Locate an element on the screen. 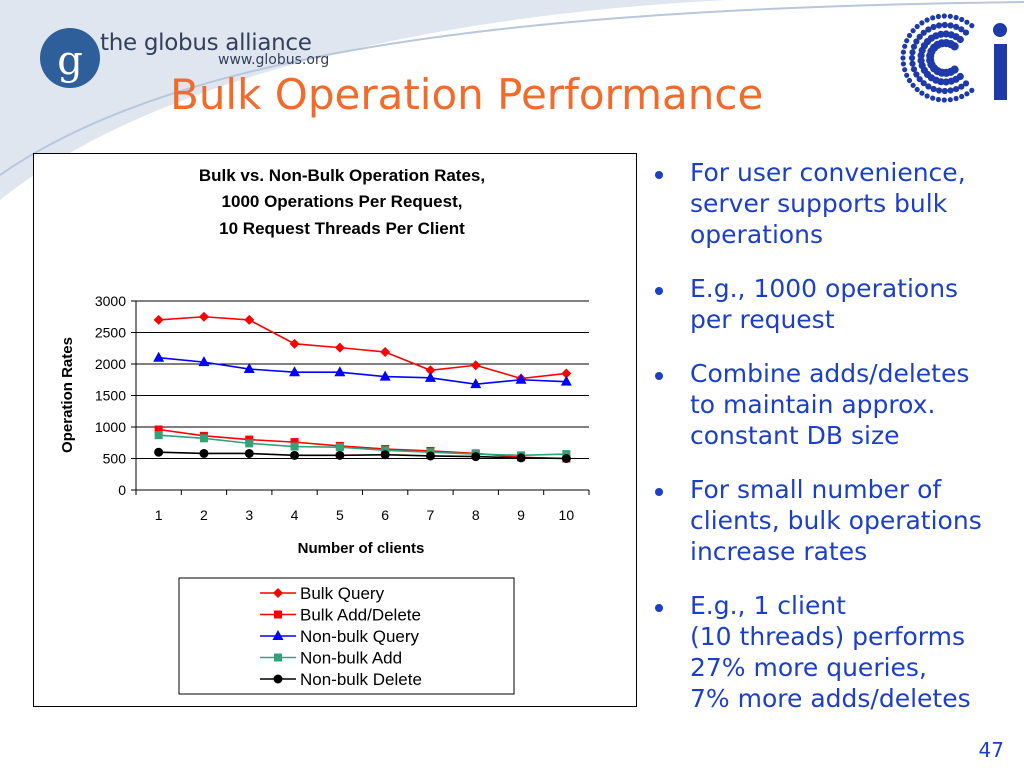  legend-item: Non-bulk Query is located at coordinates (340, 636).